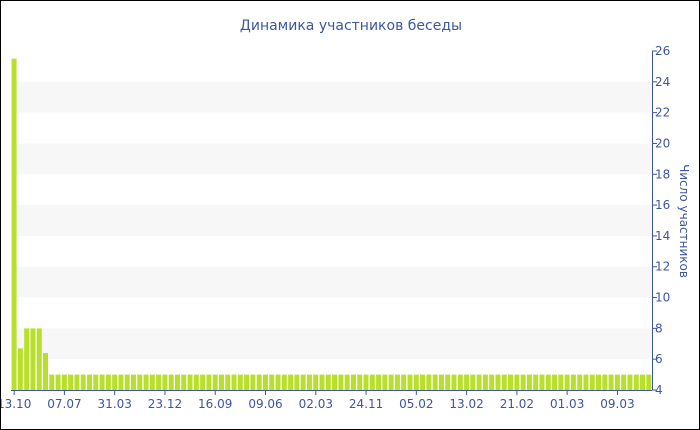 This screenshot has height=430, width=700. Describe the element at coordinates (316, 404) in the screenshot. I see `x-tick-label: 02.03` at that location.